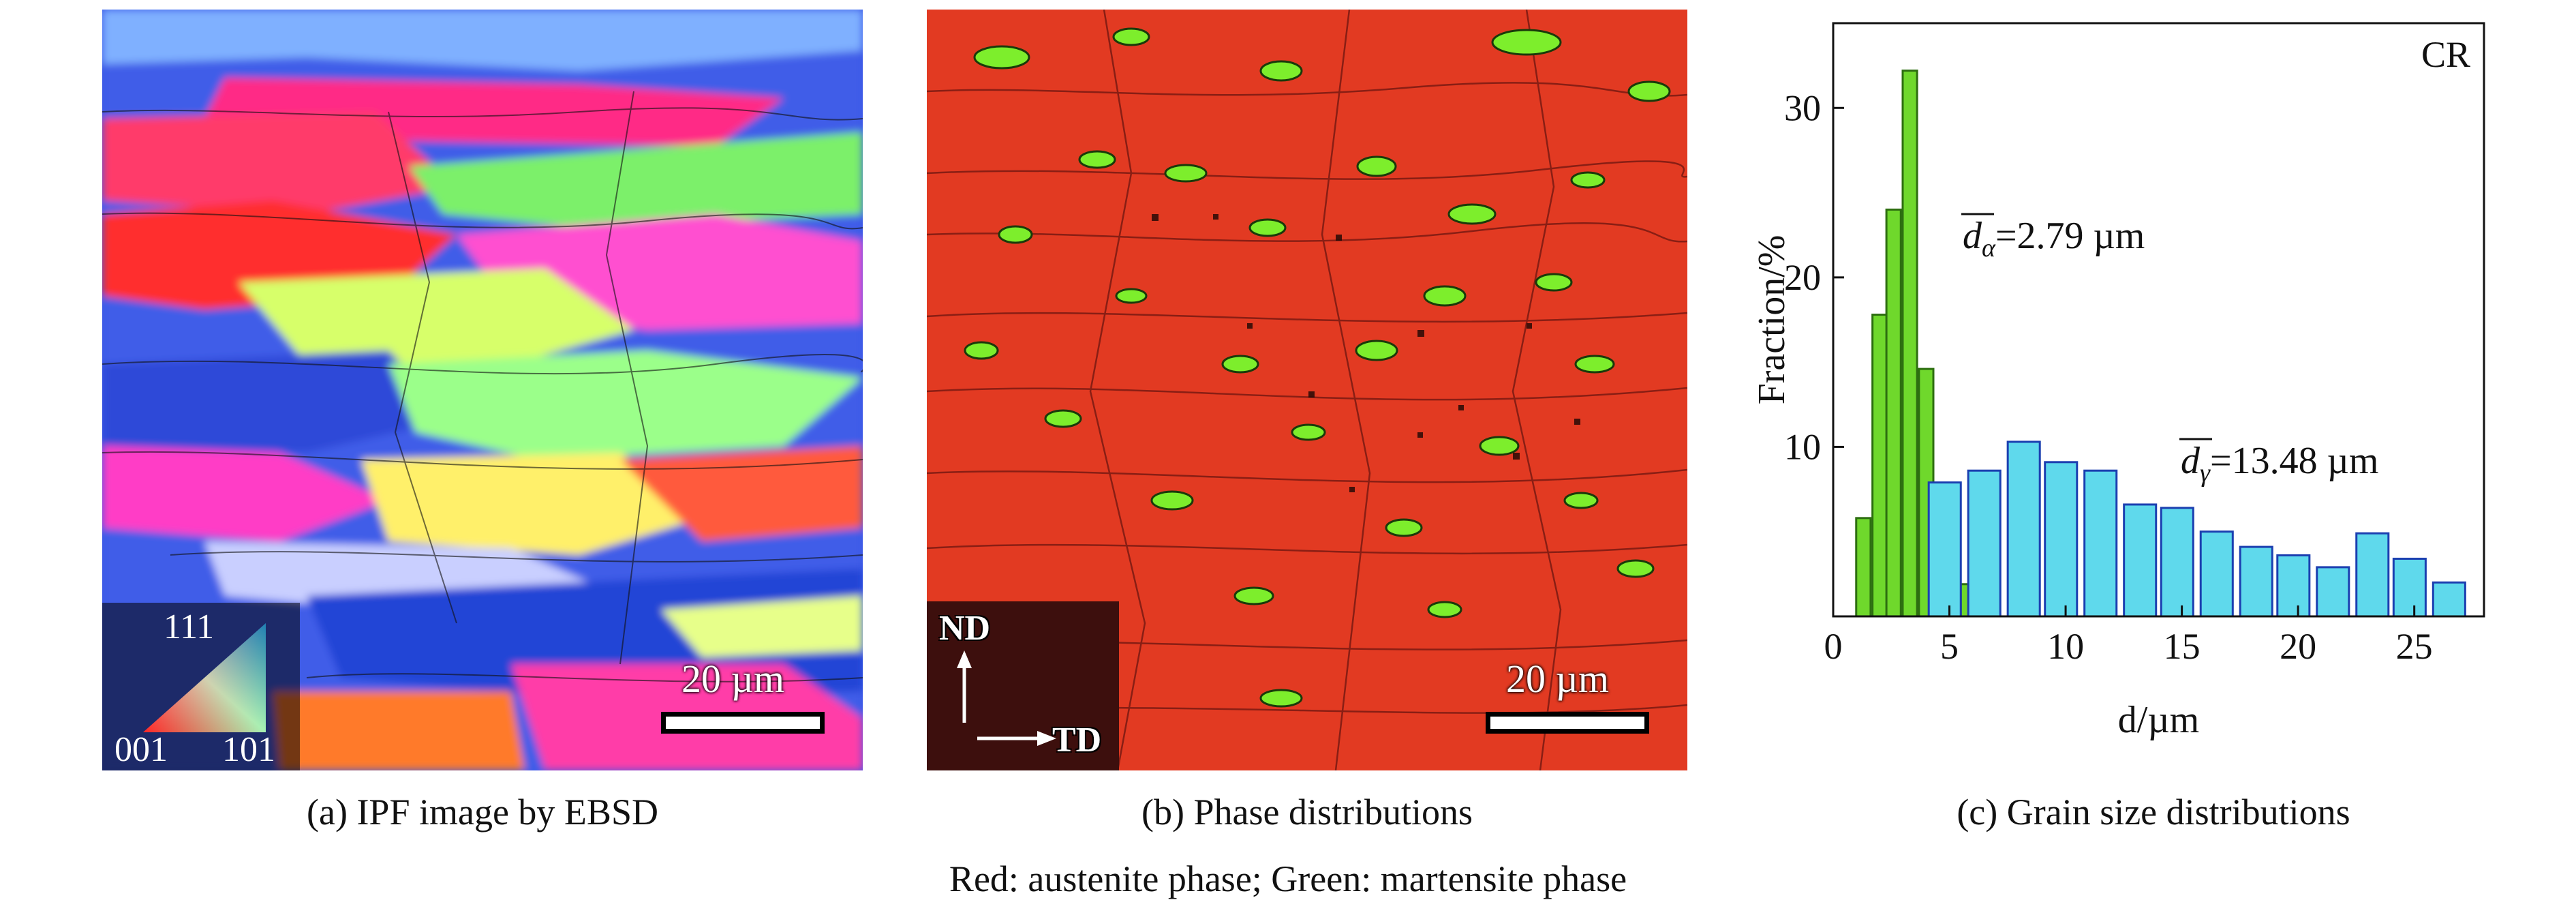 This screenshot has width=2576, height=915. Describe the element at coordinates (2414, 646) in the screenshot. I see `x-tick-label: 25` at that location.